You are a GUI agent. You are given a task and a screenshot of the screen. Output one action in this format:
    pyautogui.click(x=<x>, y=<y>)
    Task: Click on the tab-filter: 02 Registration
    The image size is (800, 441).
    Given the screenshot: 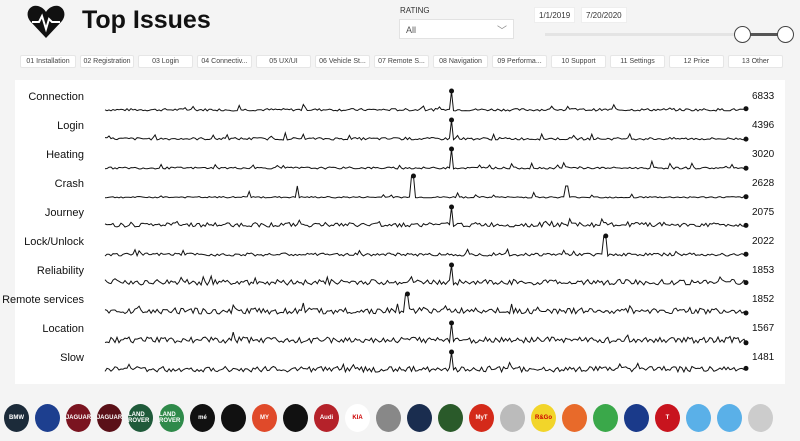 What is the action you would take?
    pyautogui.click(x=107, y=61)
    